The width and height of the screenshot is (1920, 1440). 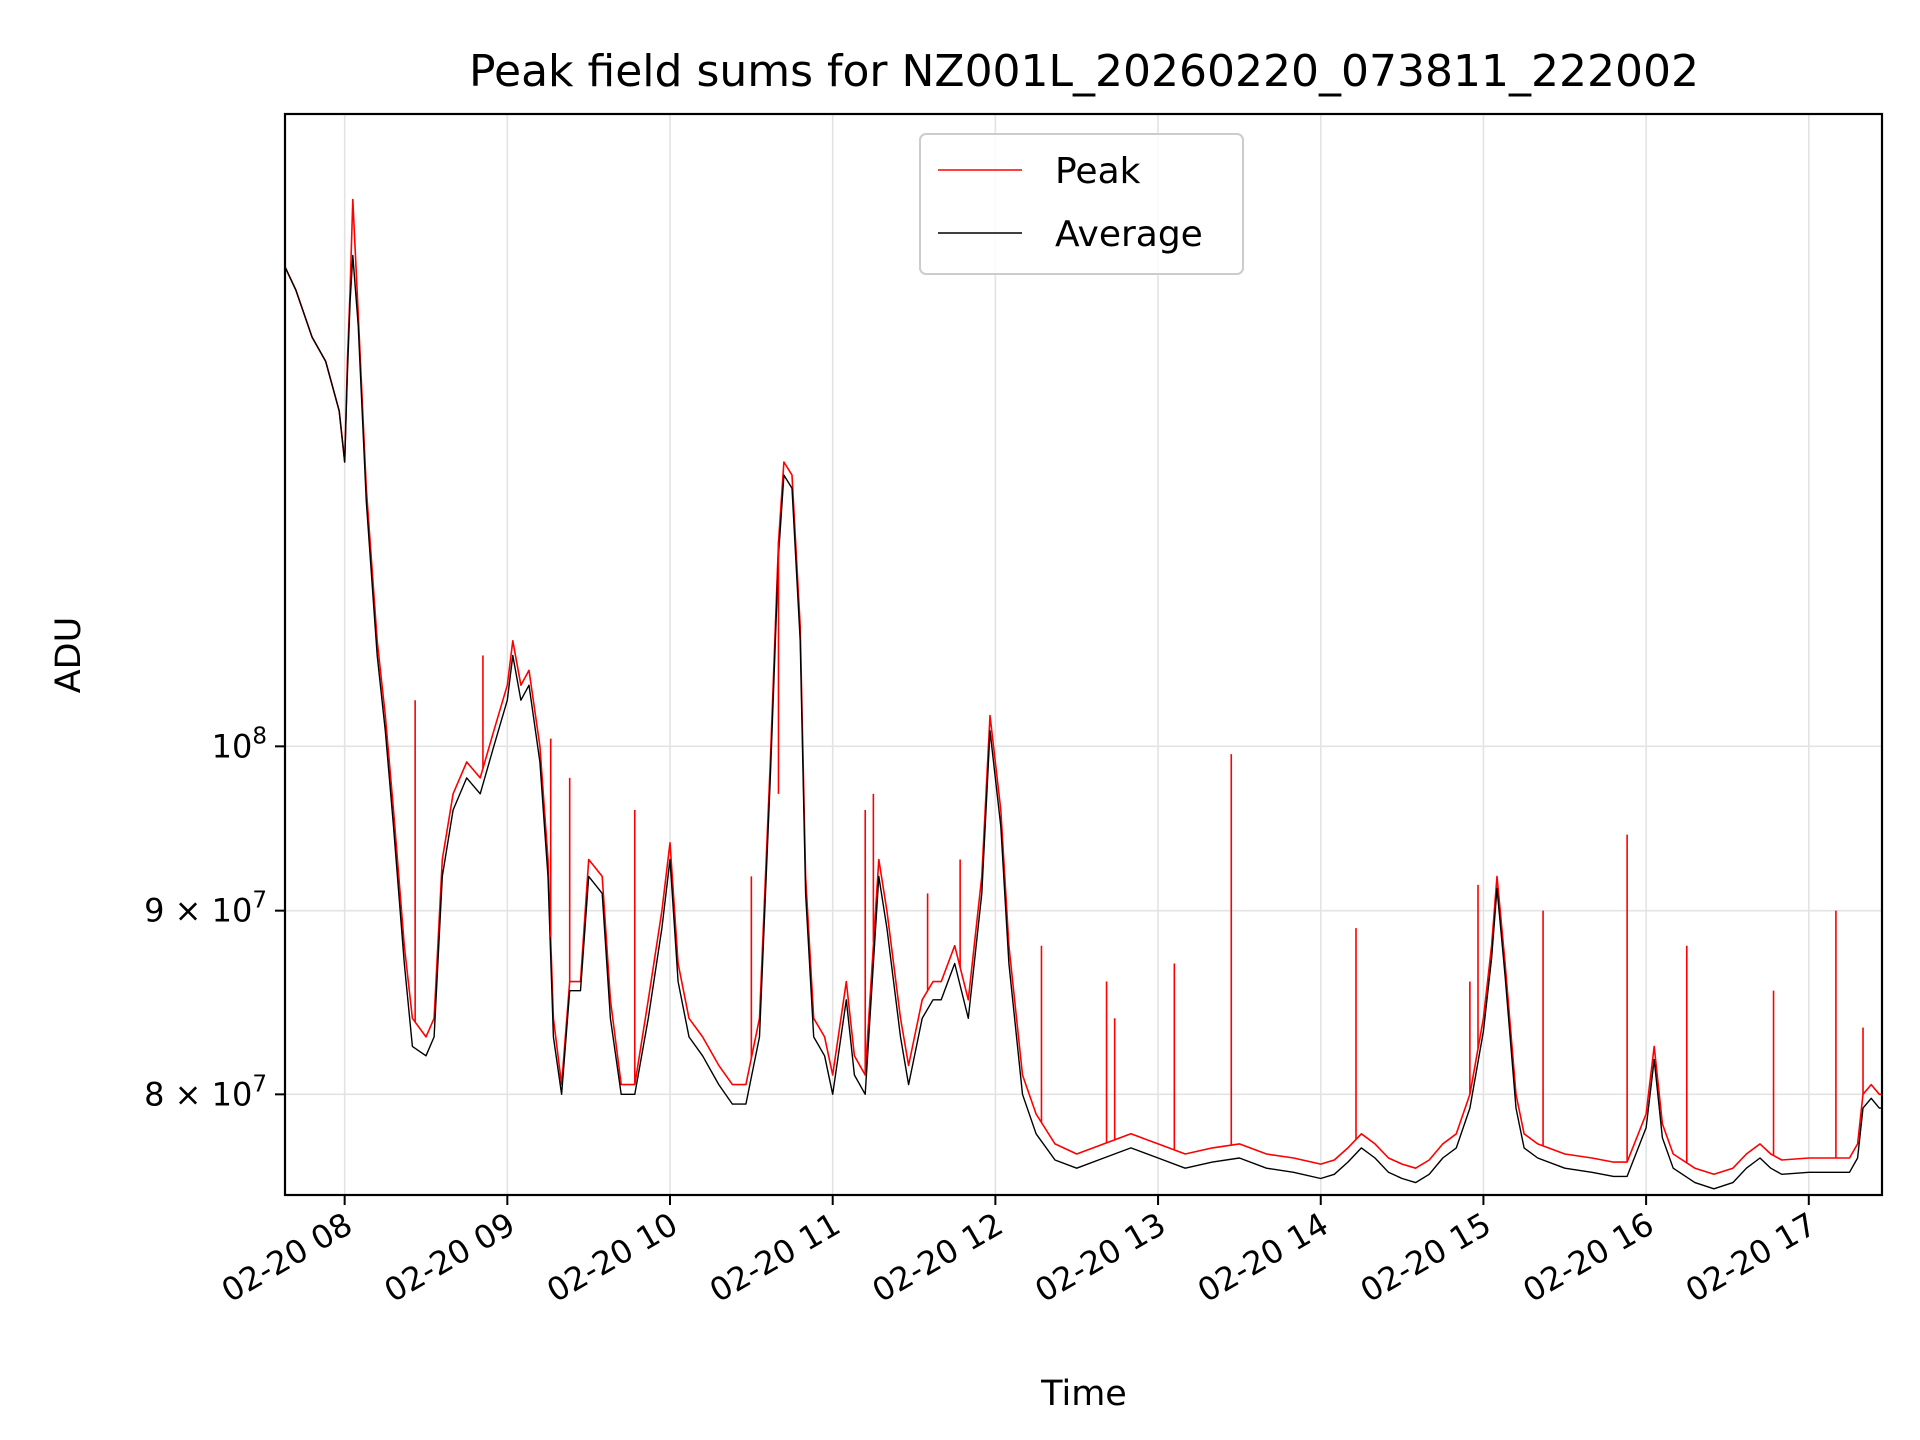 I want to click on y-tick-base: 8 × 10, so click(x=198, y=1094).